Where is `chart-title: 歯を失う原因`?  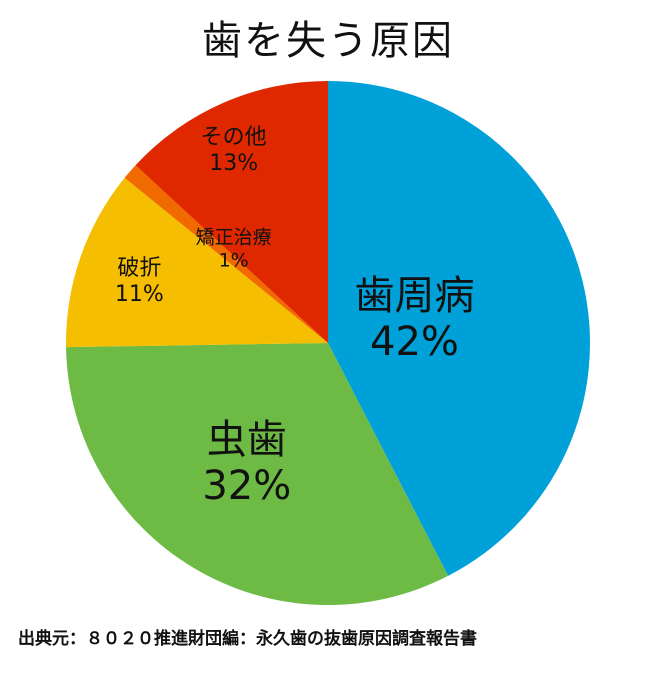
chart-title: 歯を失う原因 is located at coordinates (328, 41).